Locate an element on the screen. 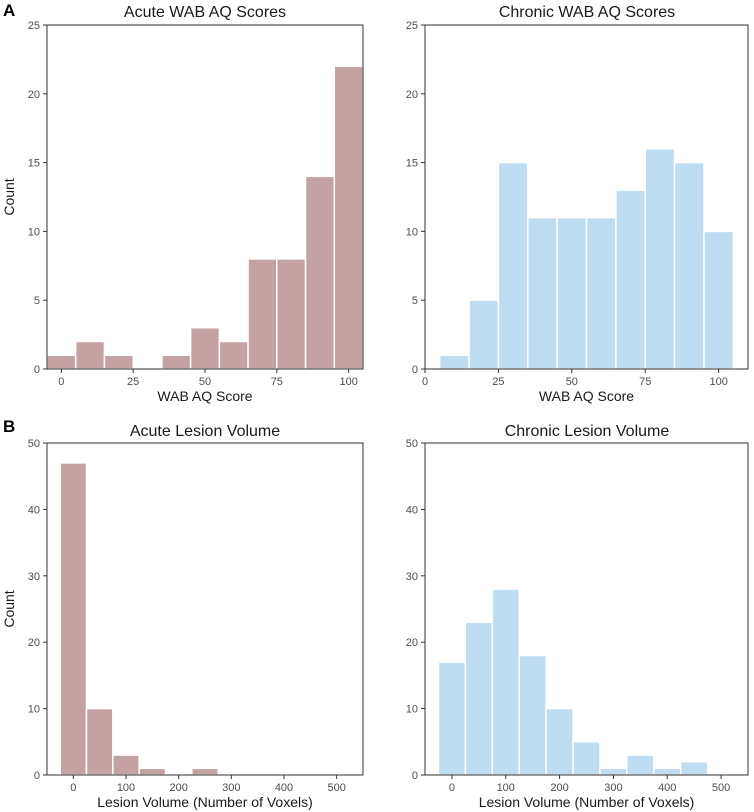 Image resolution: width=754 pixels, height=812 pixels. x-tick-label: 25 is located at coordinates (133, 382).